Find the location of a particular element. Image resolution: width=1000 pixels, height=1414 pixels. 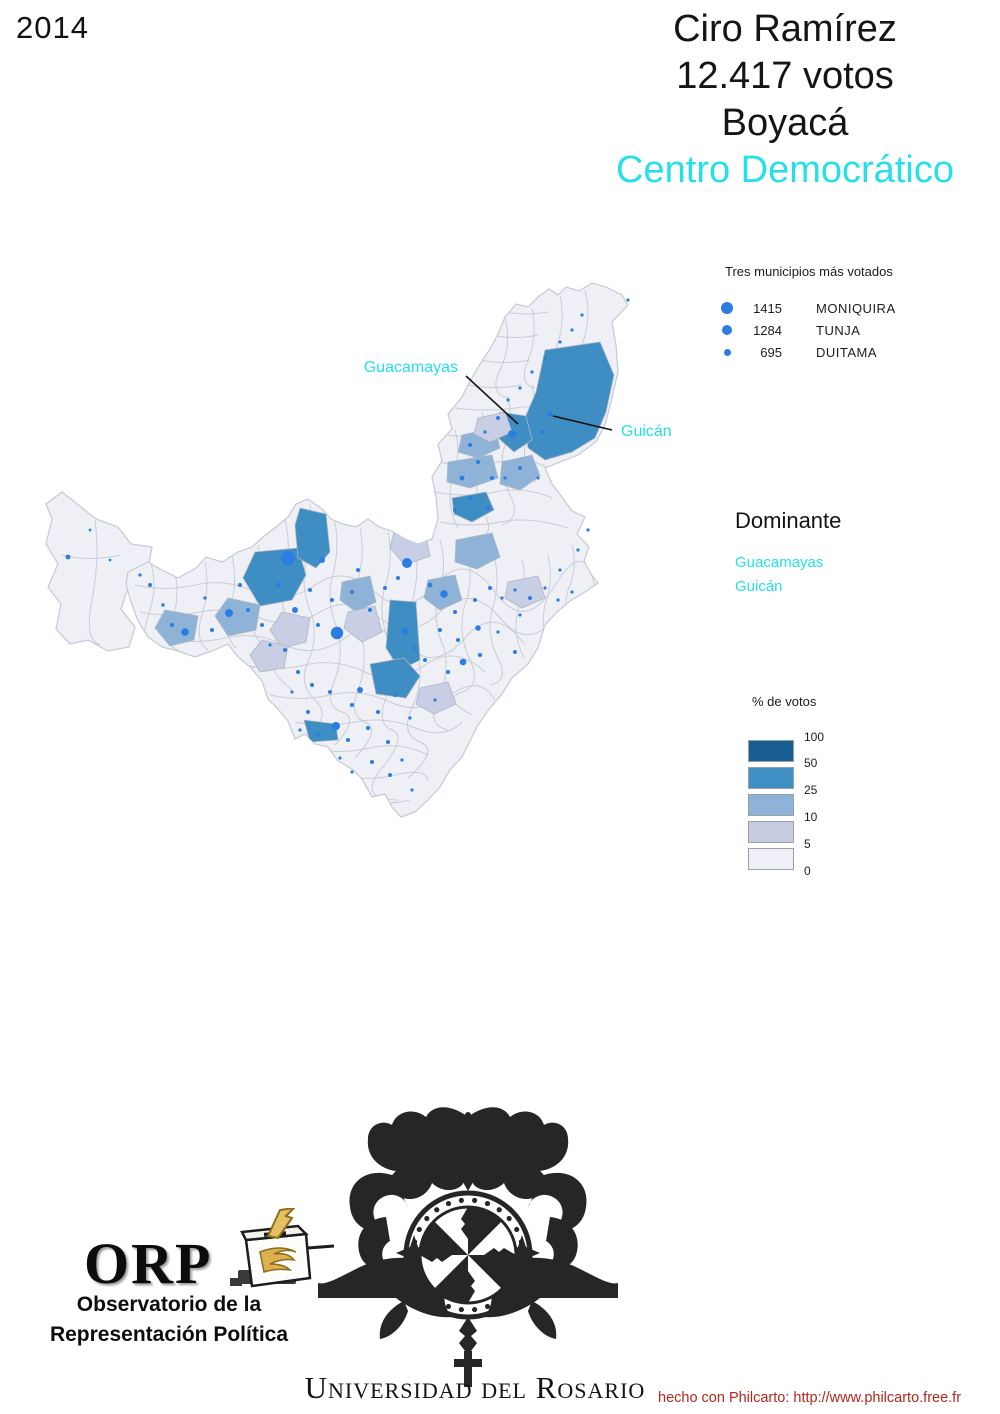

ballot-box-icon is located at coordinates (282, 1248).